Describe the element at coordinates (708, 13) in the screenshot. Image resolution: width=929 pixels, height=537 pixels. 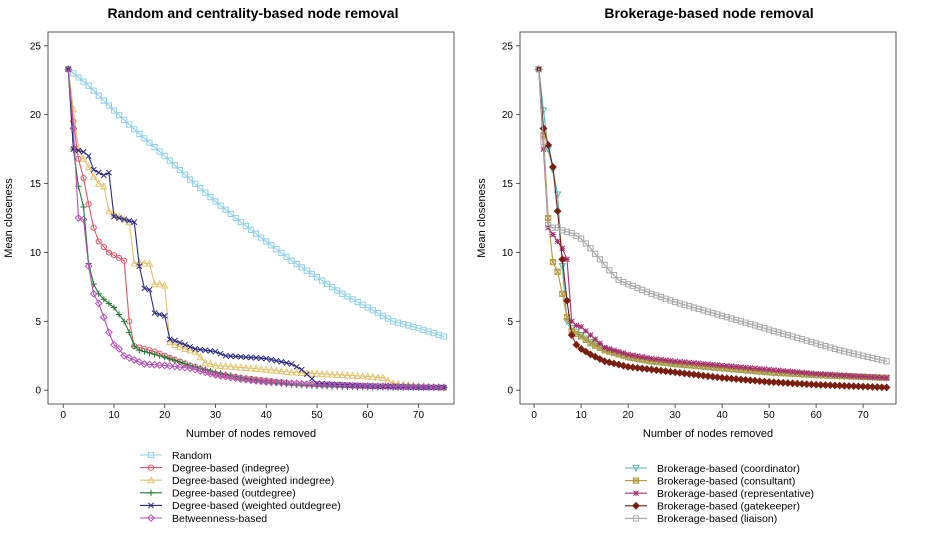
I see `chart-title: Brokerage-based node removal` at that location.